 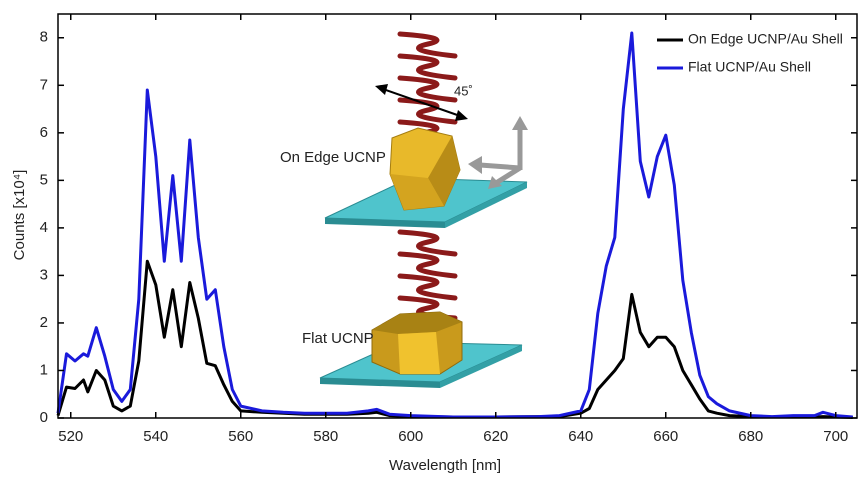 I want to click on legend-label: Flat UCNP/Au Shell, so click(x=749, y=67).